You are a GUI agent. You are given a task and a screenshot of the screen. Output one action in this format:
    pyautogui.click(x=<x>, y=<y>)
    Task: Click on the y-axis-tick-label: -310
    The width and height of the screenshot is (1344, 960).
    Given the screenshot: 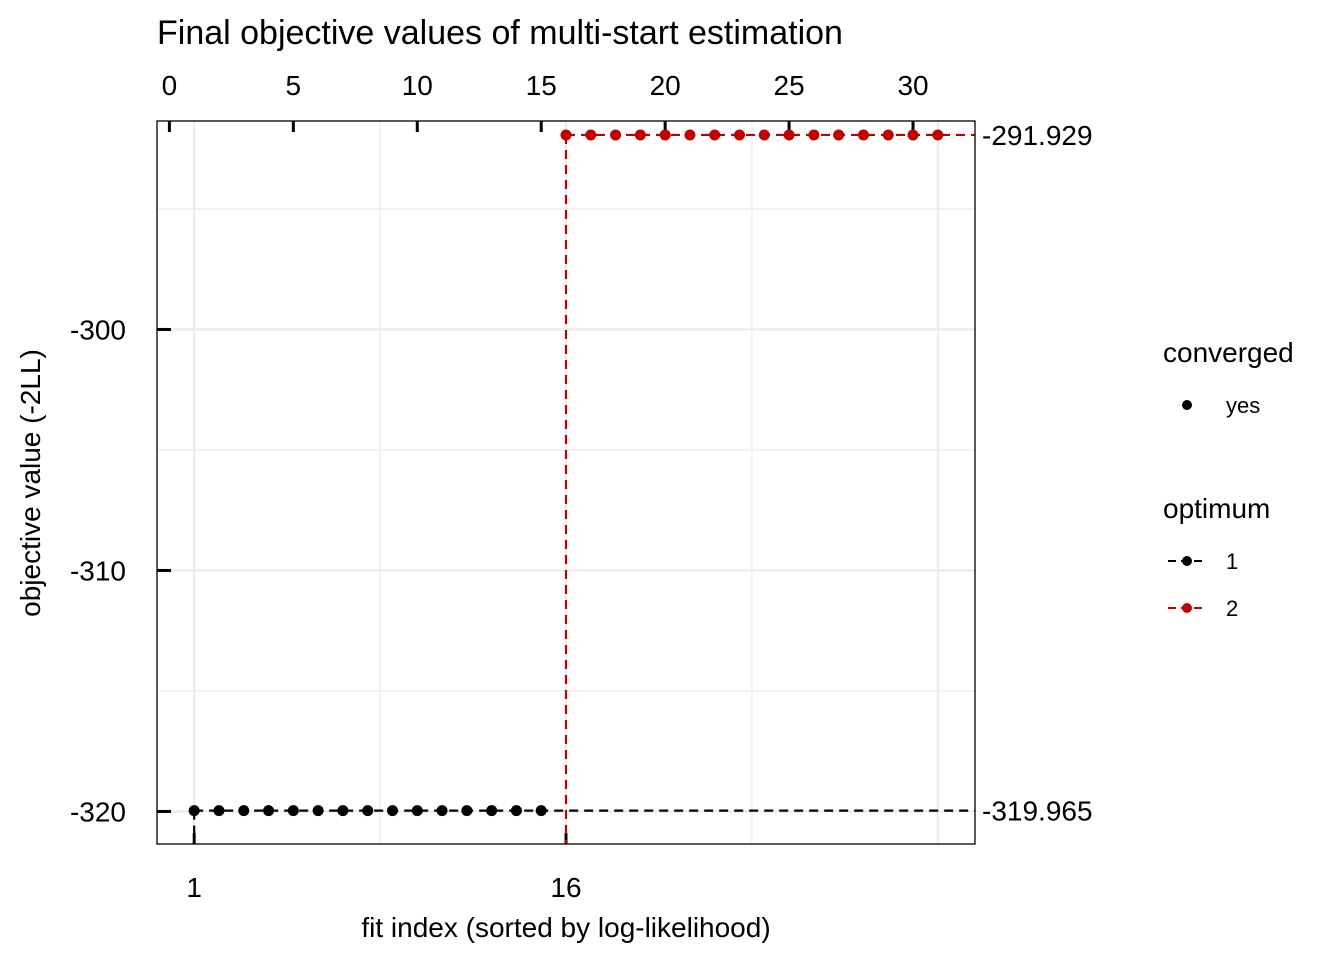 What is the action you would take?
    pyautogui.click(x=98, y=570)
    